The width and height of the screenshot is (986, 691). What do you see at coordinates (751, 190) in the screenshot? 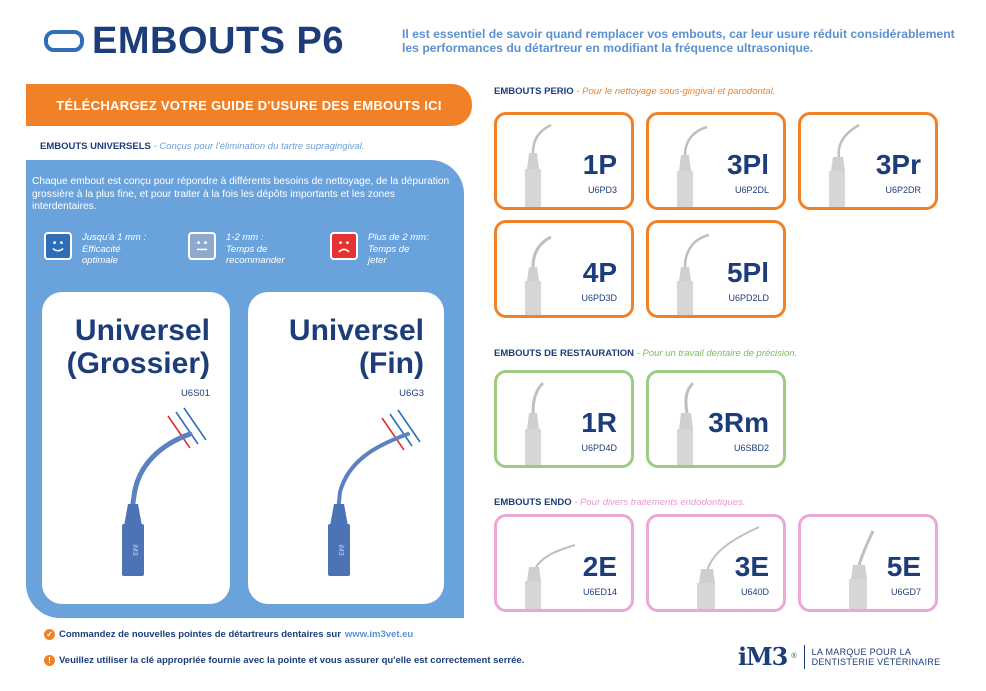
I see `tip-3pl-code: U6P2DL` at bounding box center [751, 190].